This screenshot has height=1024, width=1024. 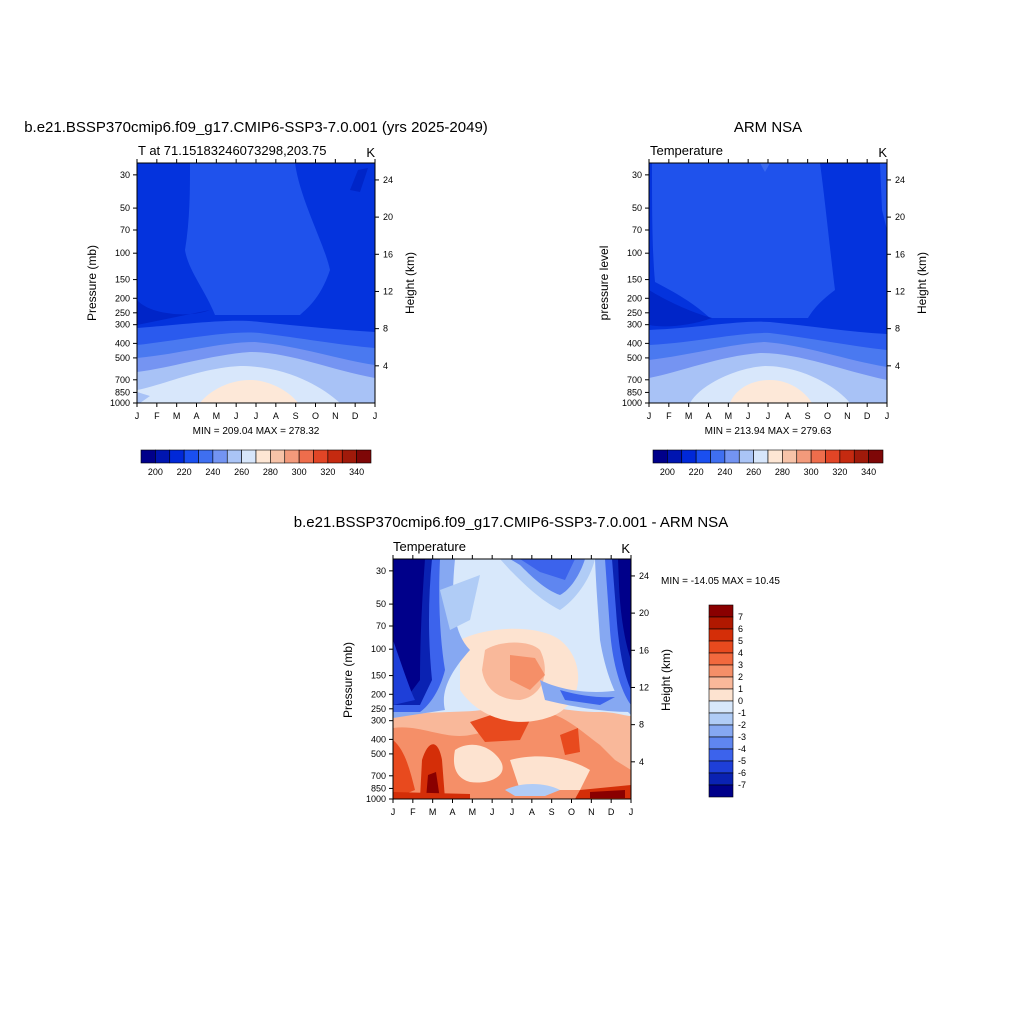 What do you see at coordinates (388, 180) in the screenshot?
I see `height-tick-label: 24` at bounding box center [388, 180].